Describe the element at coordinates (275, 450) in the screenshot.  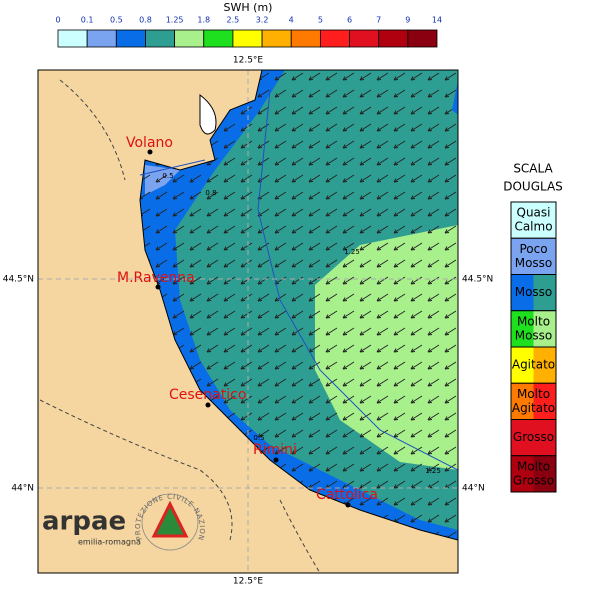
I see `city-label: Rimini` at that location.